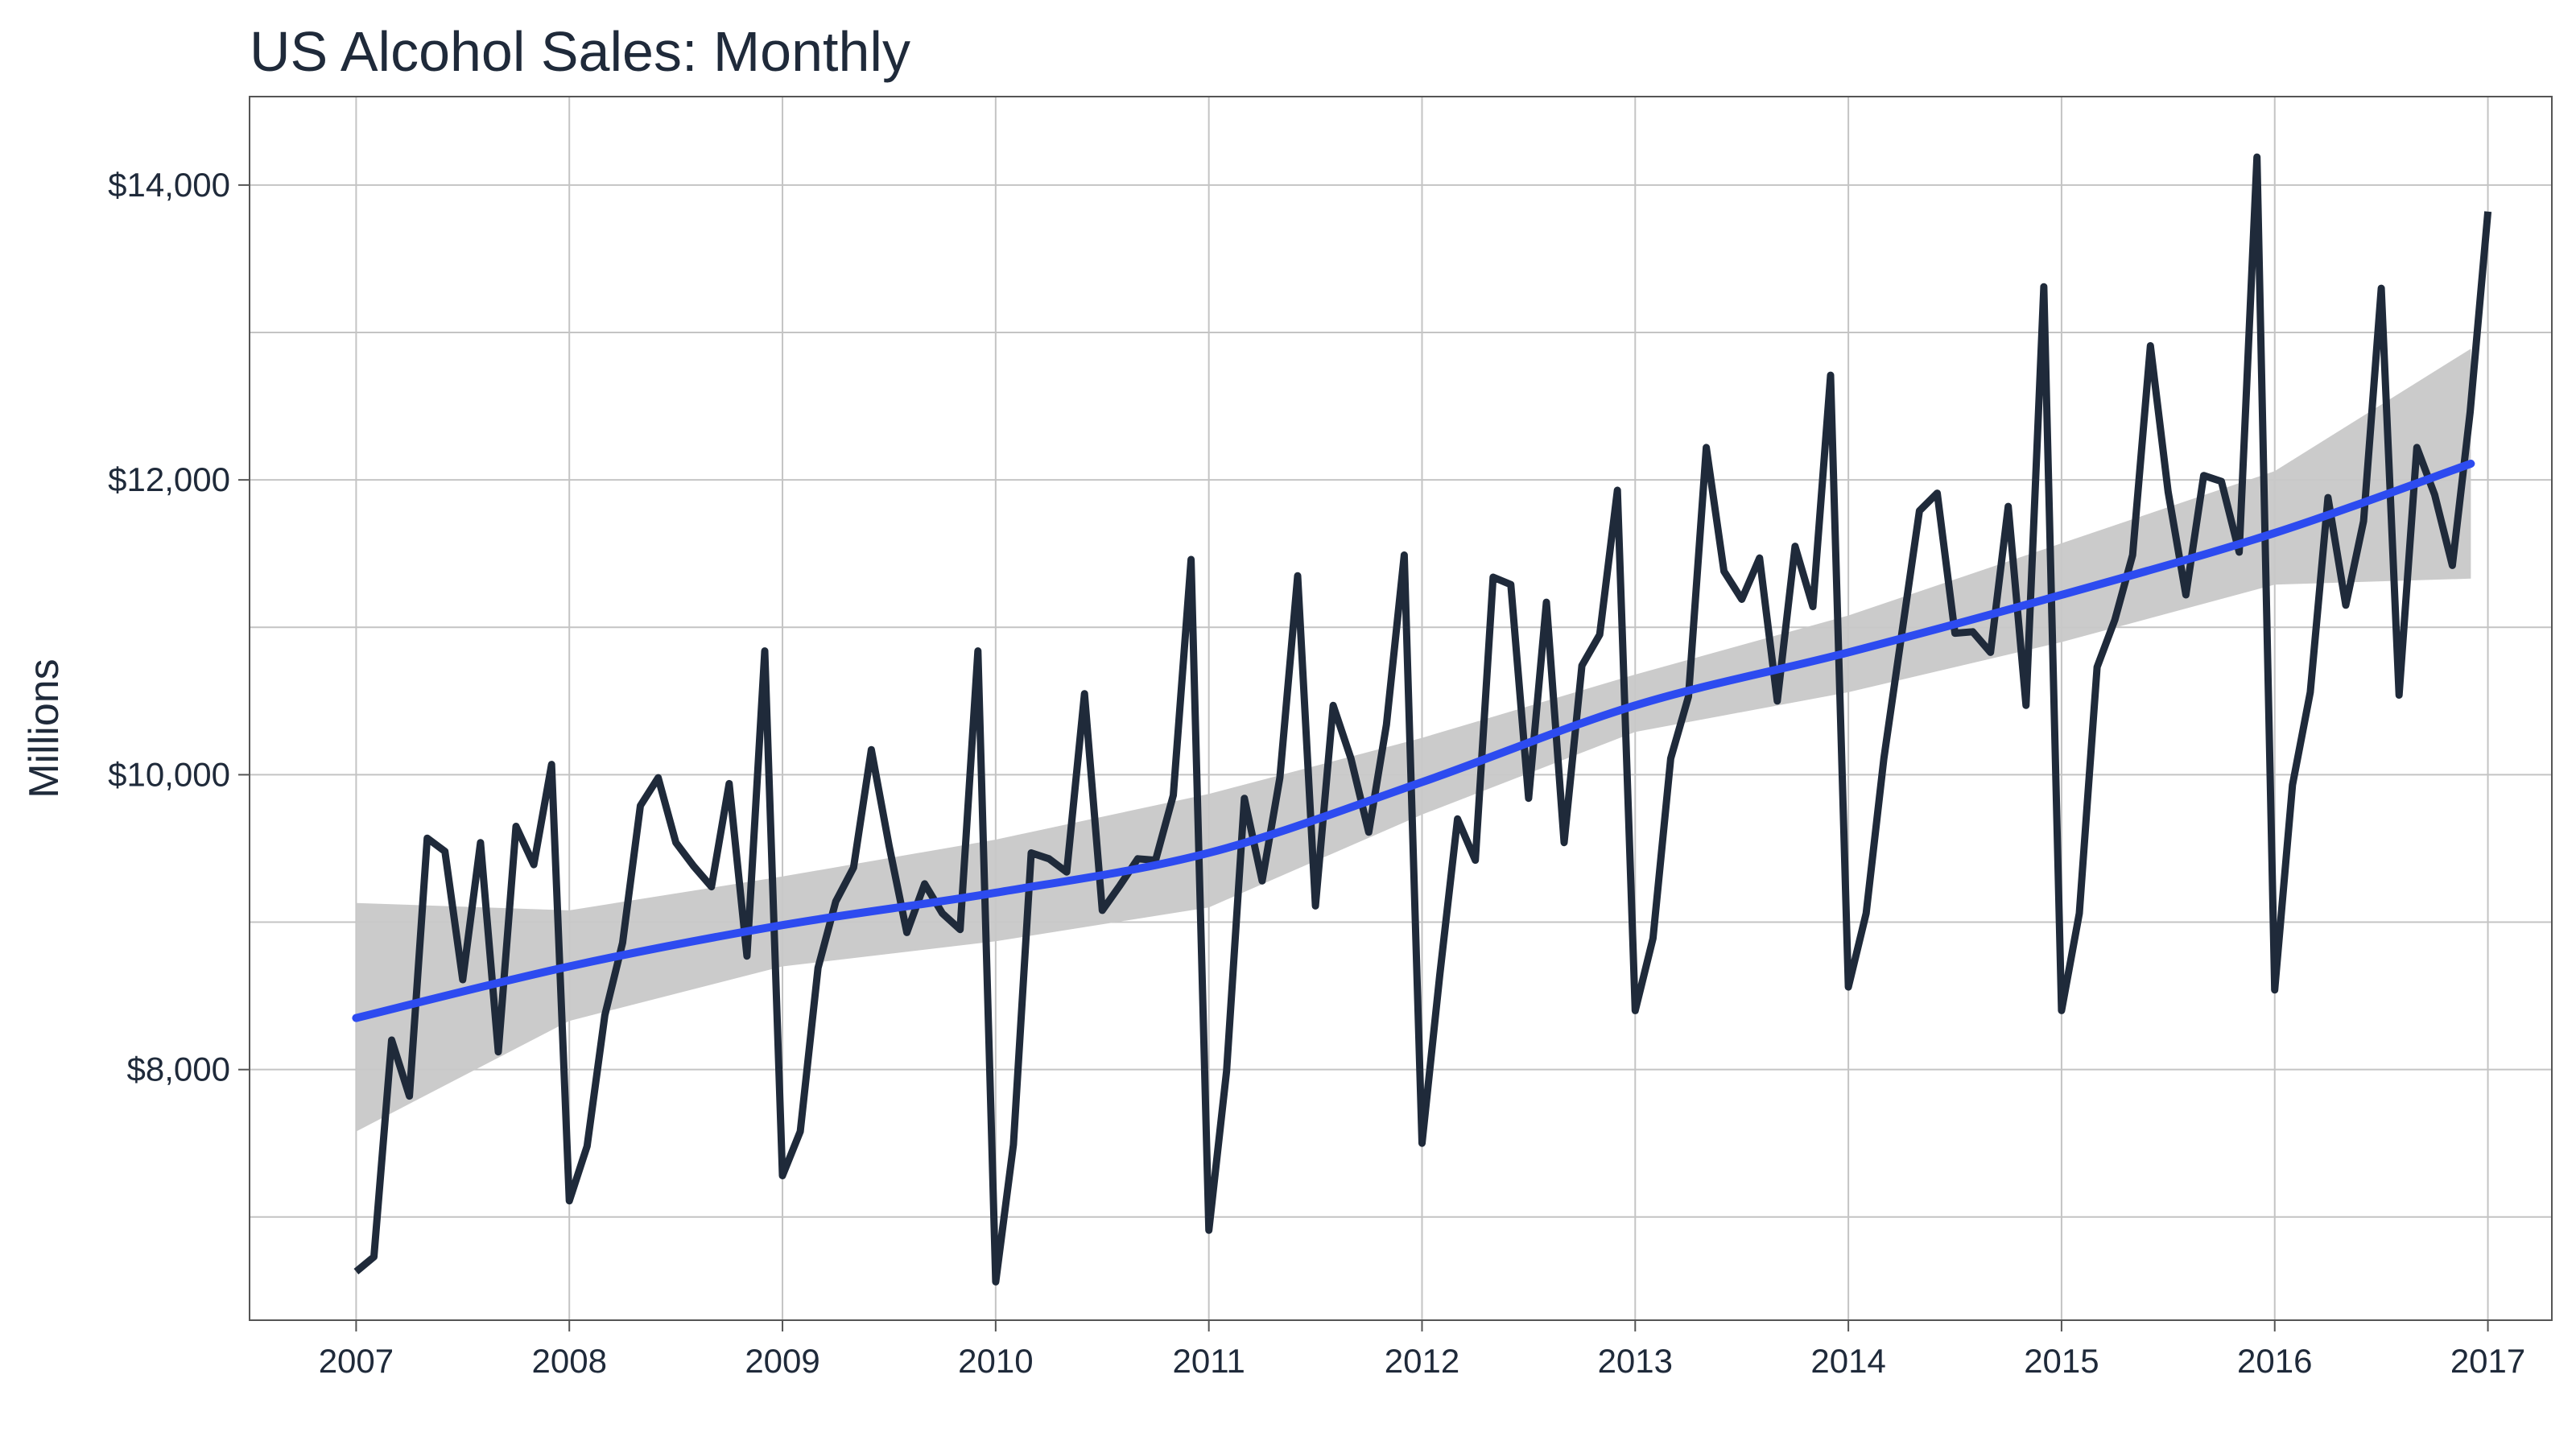 This screenshot has width=2576, height=1449. What do you see at coordinates (1848, 1361) in the screenshot?
I see `x-tick-label: 2014` at bounding box center [1848, 1361].